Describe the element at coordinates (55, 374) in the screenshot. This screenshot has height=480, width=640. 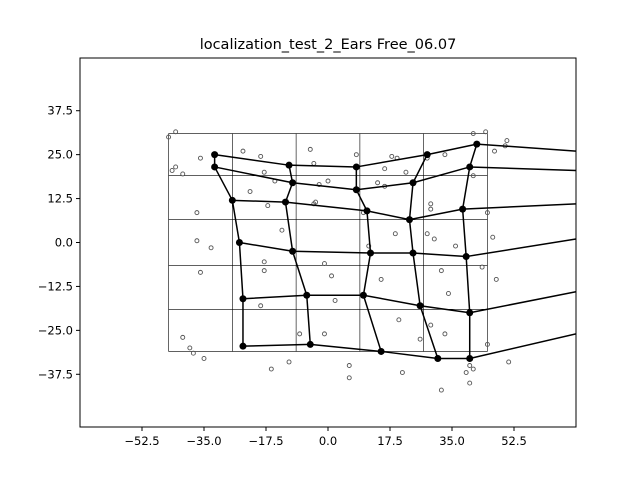
I see `y-tick-label: −37.5` at that location.